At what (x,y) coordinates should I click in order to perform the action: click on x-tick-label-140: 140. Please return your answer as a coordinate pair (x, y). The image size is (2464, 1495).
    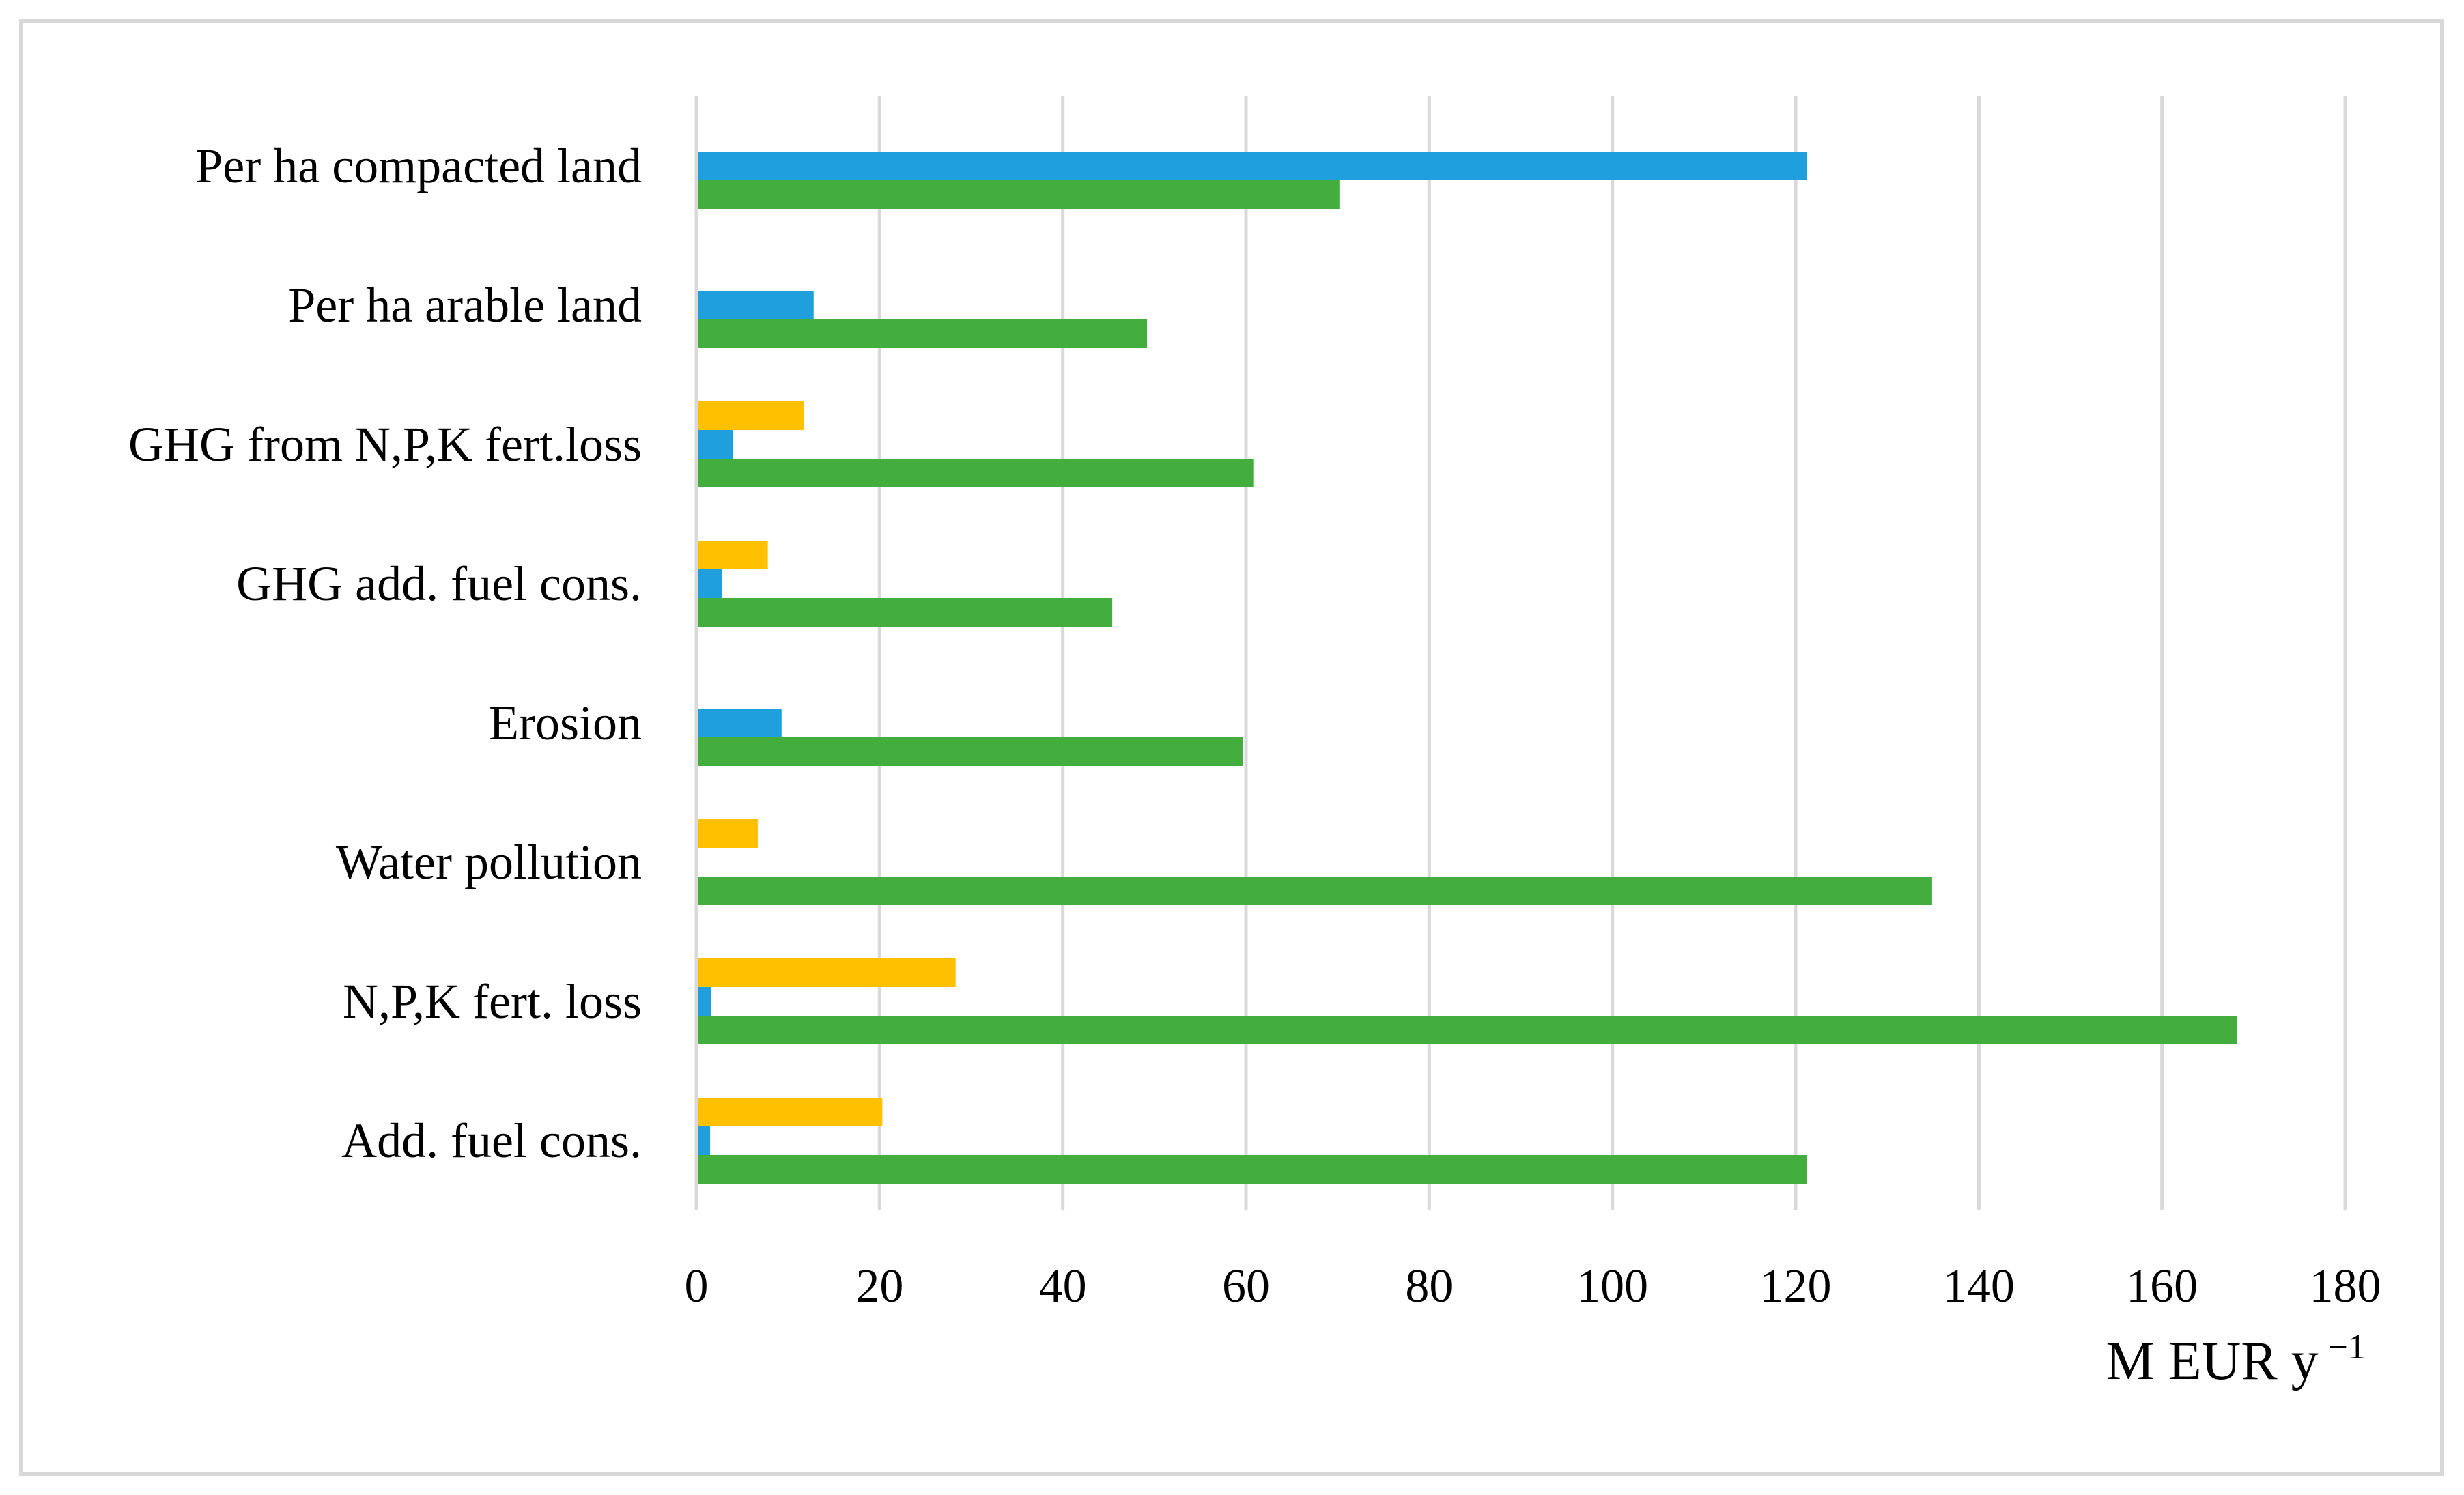
    Looking at the image, I should click on (1979, 1286).